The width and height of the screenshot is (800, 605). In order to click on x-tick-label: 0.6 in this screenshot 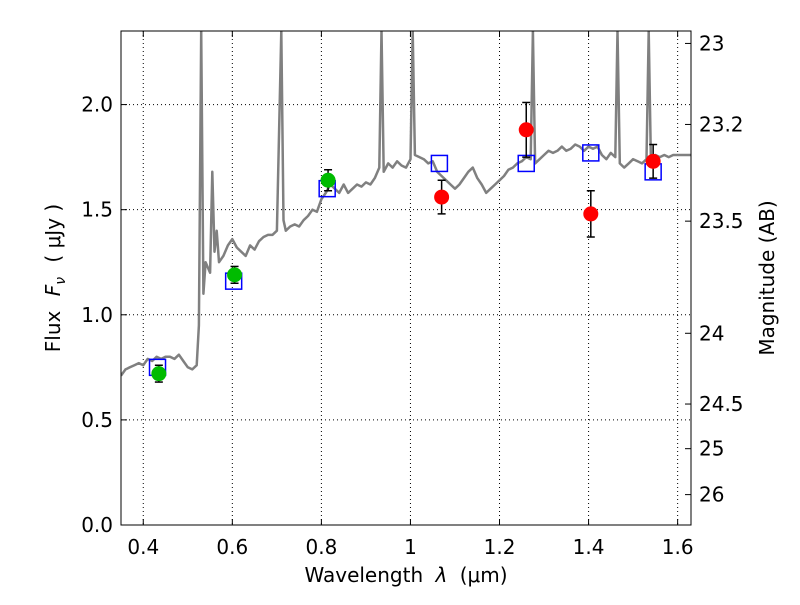, I will do `click(232, 547)`.